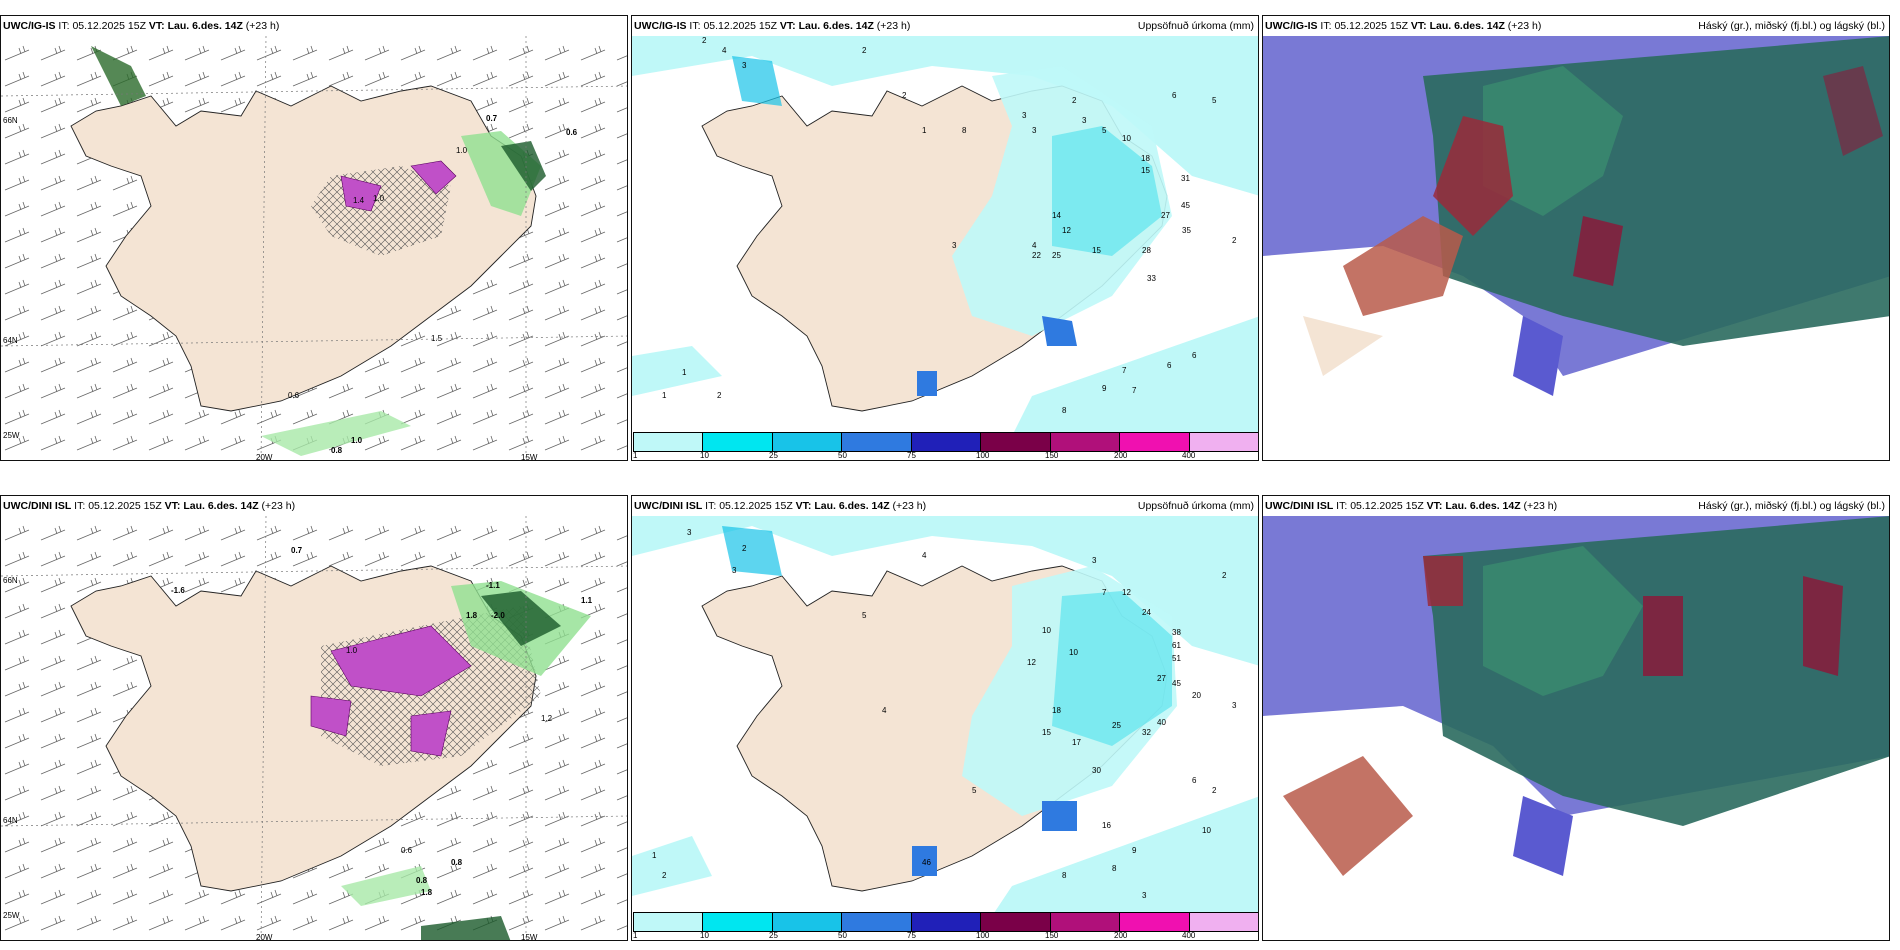 This screenshot has height=950, width=1900. Describe the element at coordinates (926, 862) in the screenshot. I see `precip-value: 46` at that location.